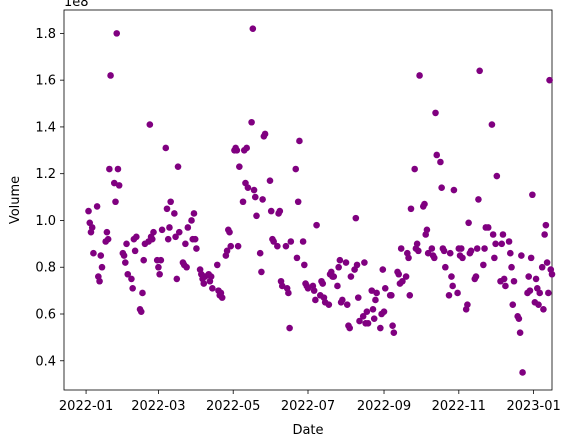 The width and height of the screenshot is (576, 448). I want to click on y-axis-ticks: 0.4 0.6 0.8 1.0 1.2 1.4 1.6 1.8, so click(49, 198).